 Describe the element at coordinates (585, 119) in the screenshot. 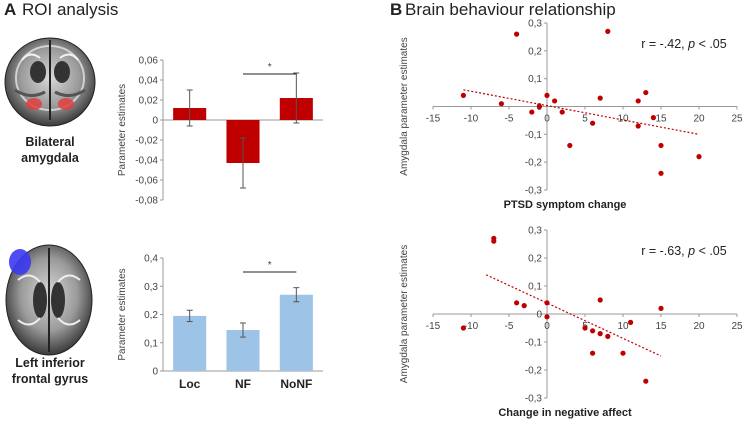

I see `x-tick-label: 5` at that location.